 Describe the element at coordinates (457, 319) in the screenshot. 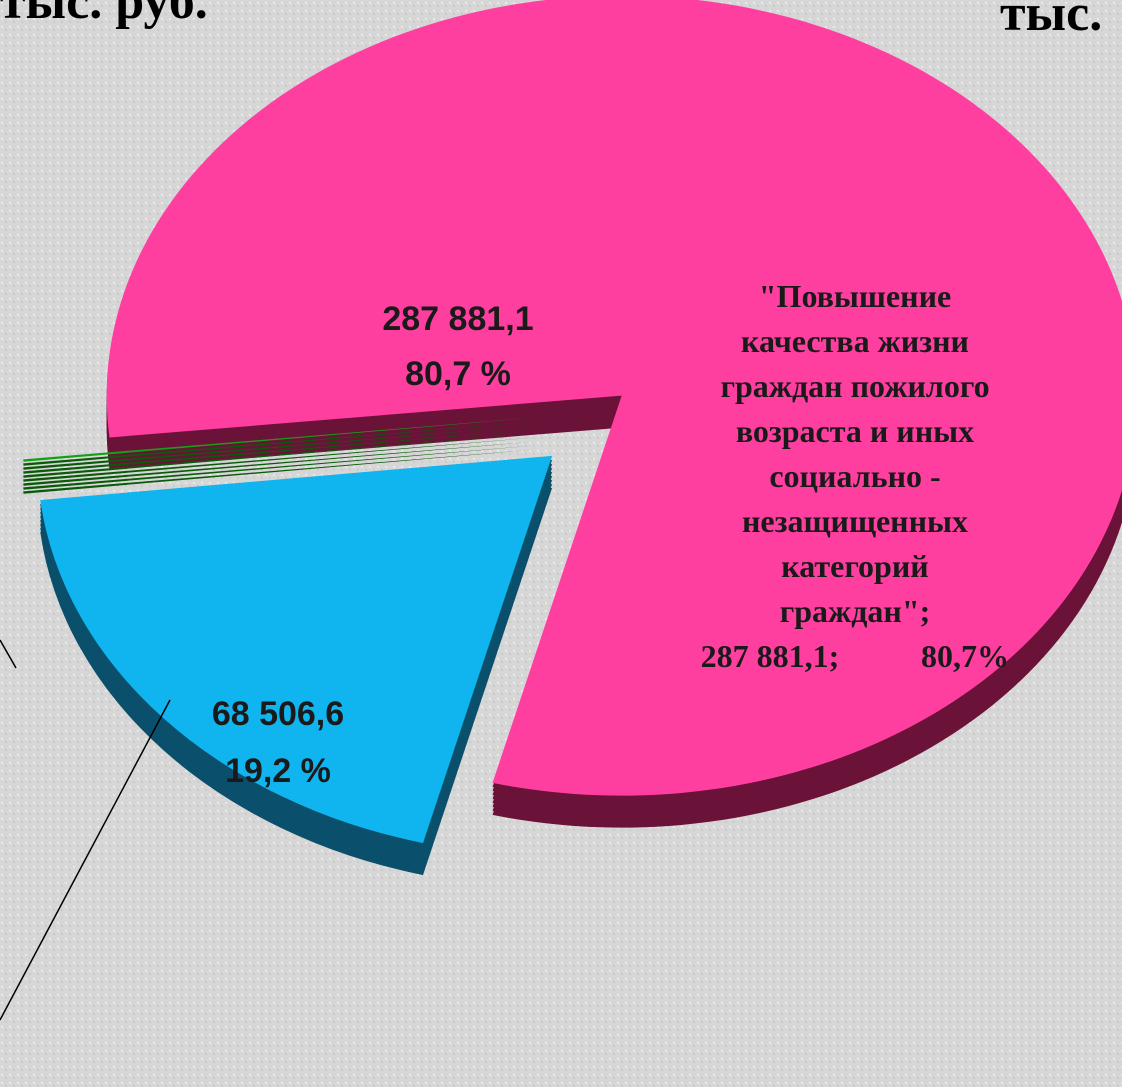

I see `value-label: 287 881,1` at that location.